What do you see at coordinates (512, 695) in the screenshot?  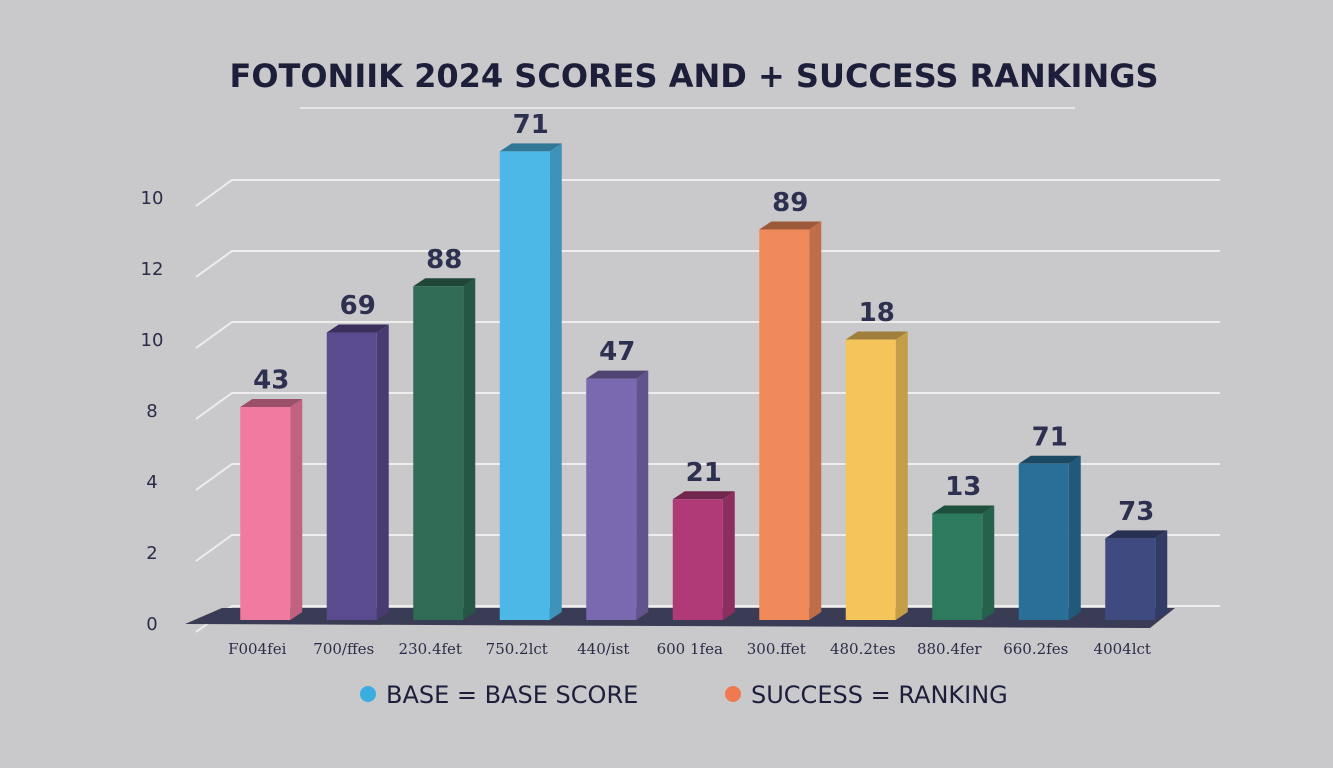 I see `legend-label: BASE = BASE SCORE` at bounding box center [512, 695].